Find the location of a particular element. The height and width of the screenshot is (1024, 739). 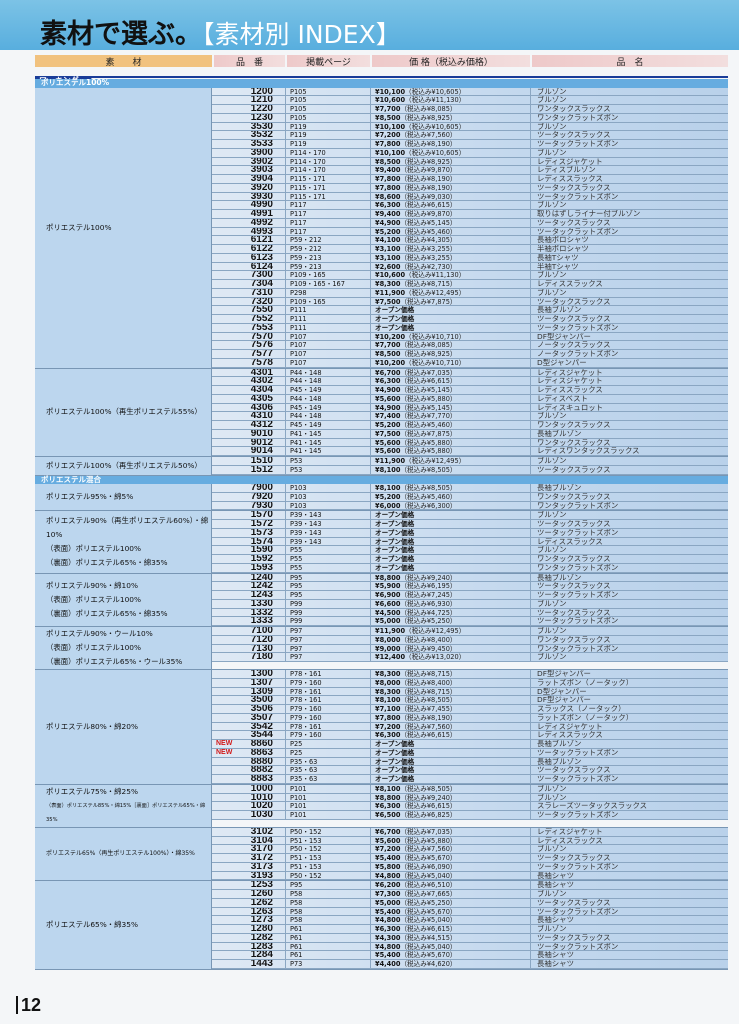

price-value: ¥7,800 is located at coordinates (388, 187).